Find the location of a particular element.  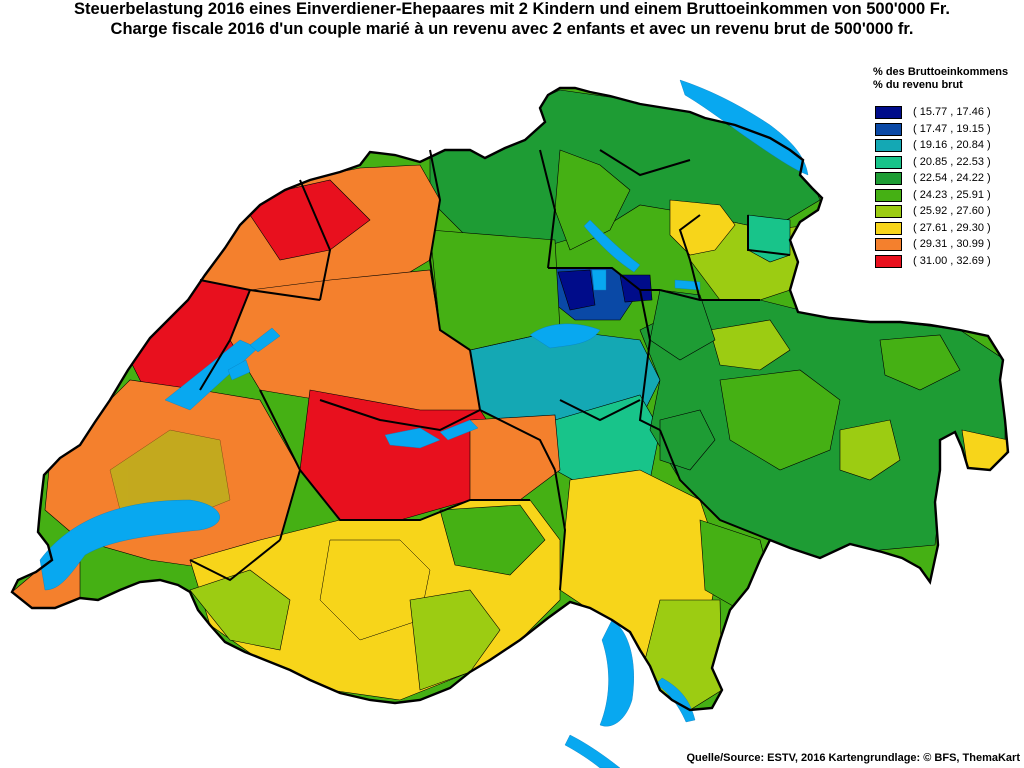

border-bern-valais is located at coordinates (414, 495).